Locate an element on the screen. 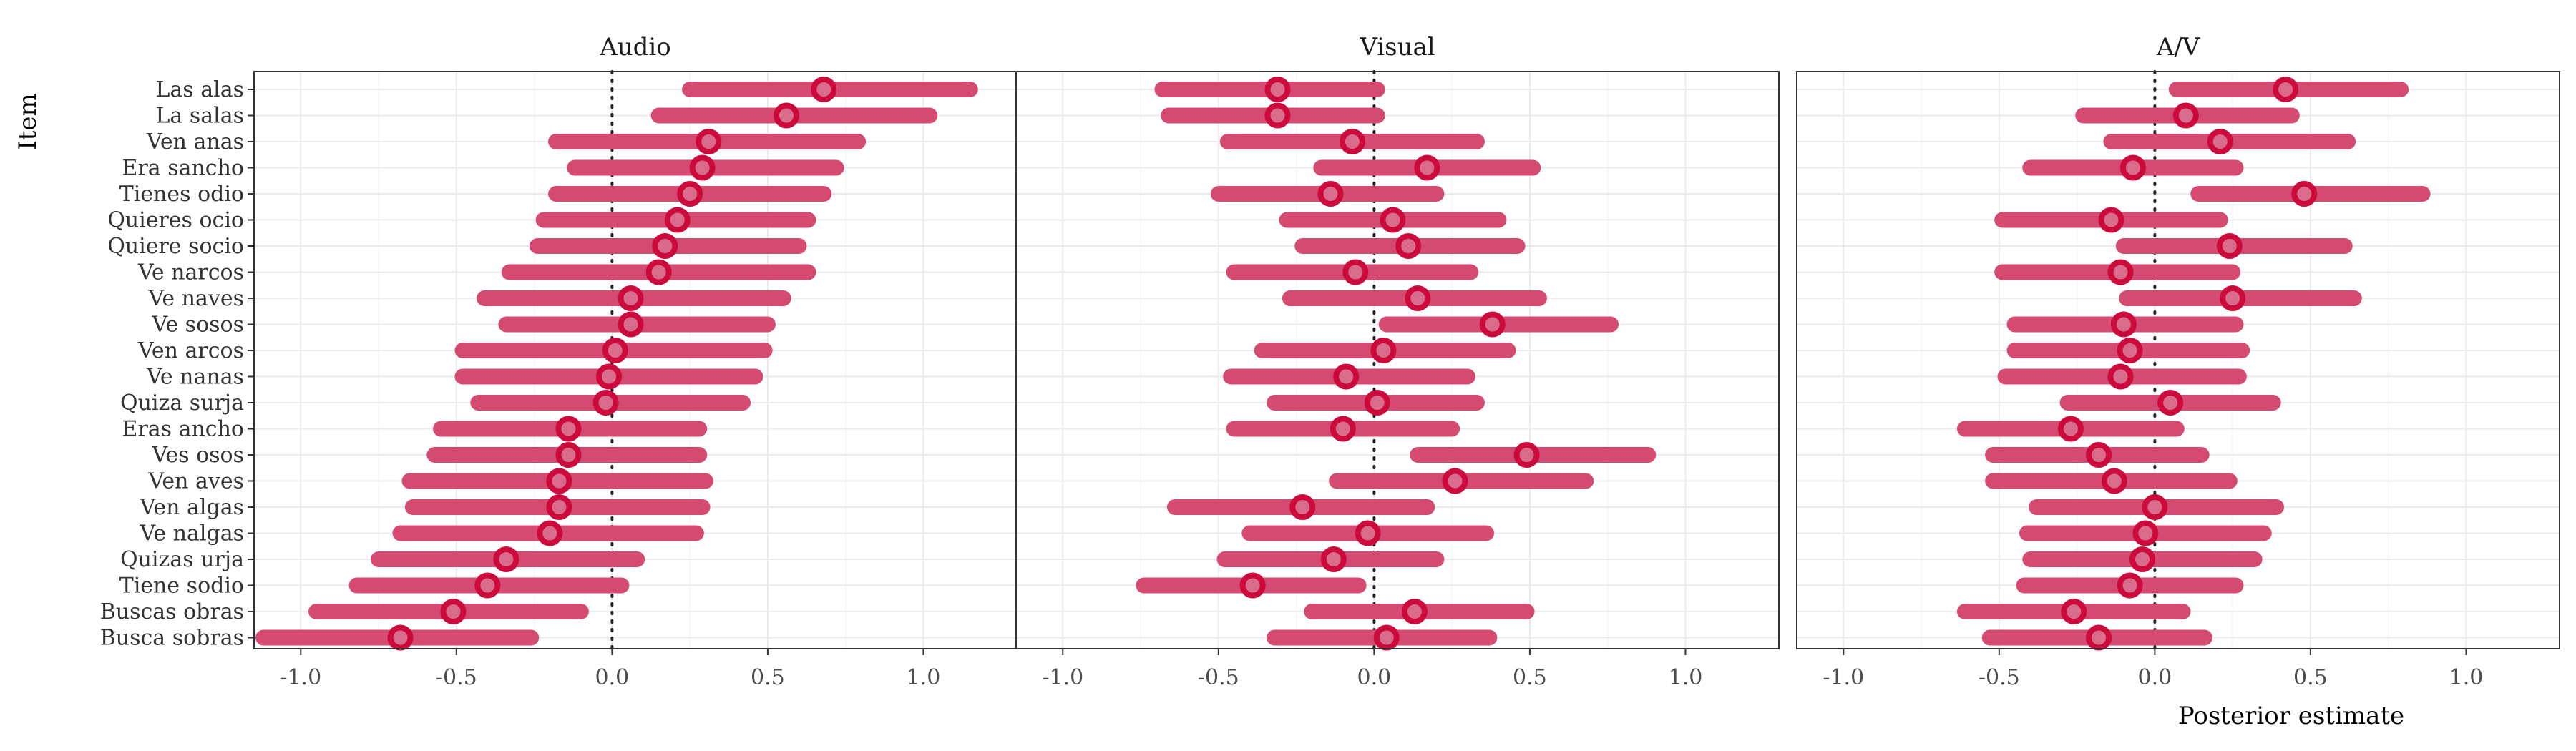 This screenshot has height=751, width=2576. y-tick-label: Ven aves is located at coordinates (195, 481).